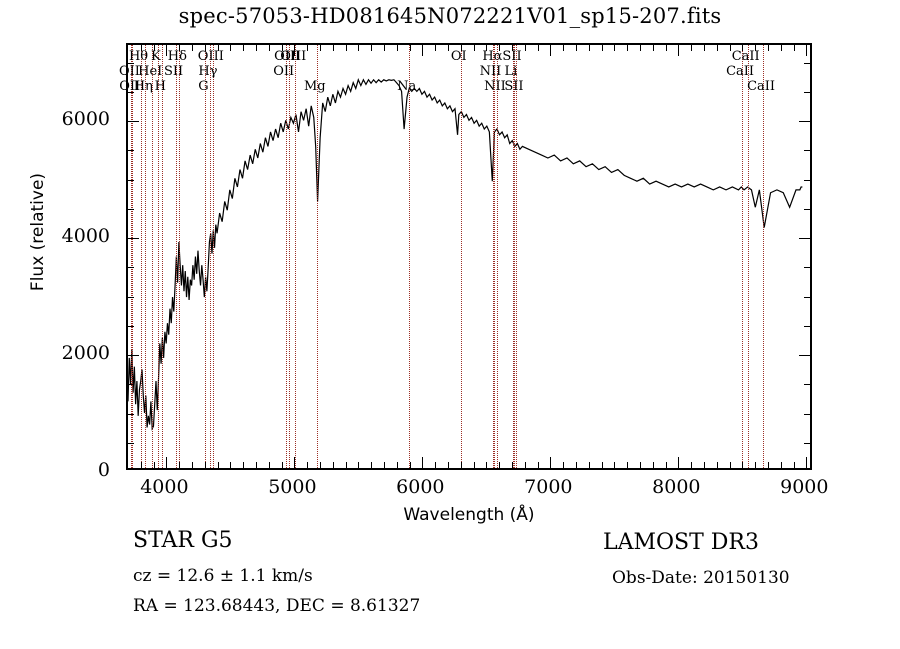 This screenshot has width=900, height=649. What do you see at coordinates (701, 578) in the screenshot?
I see `observation-date: Obs-Date: 20150130` at bounding box center [701, 578].